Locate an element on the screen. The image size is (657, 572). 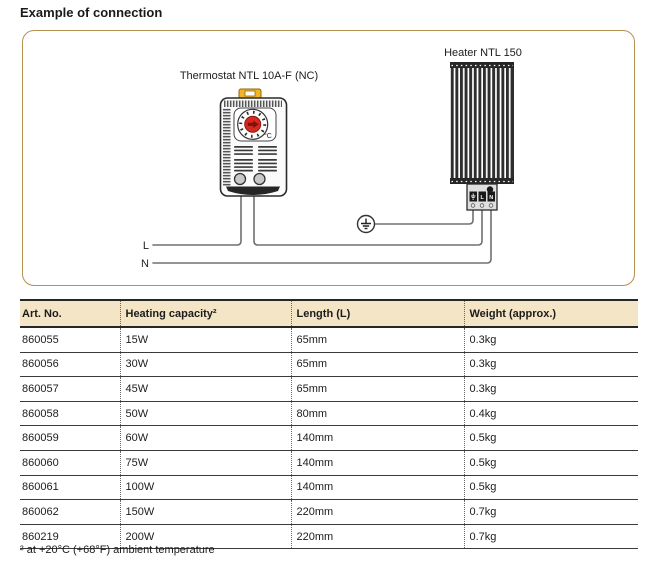
table-row: 860057 45W 65mm 0.3kg is located at coordinates (329, 389).